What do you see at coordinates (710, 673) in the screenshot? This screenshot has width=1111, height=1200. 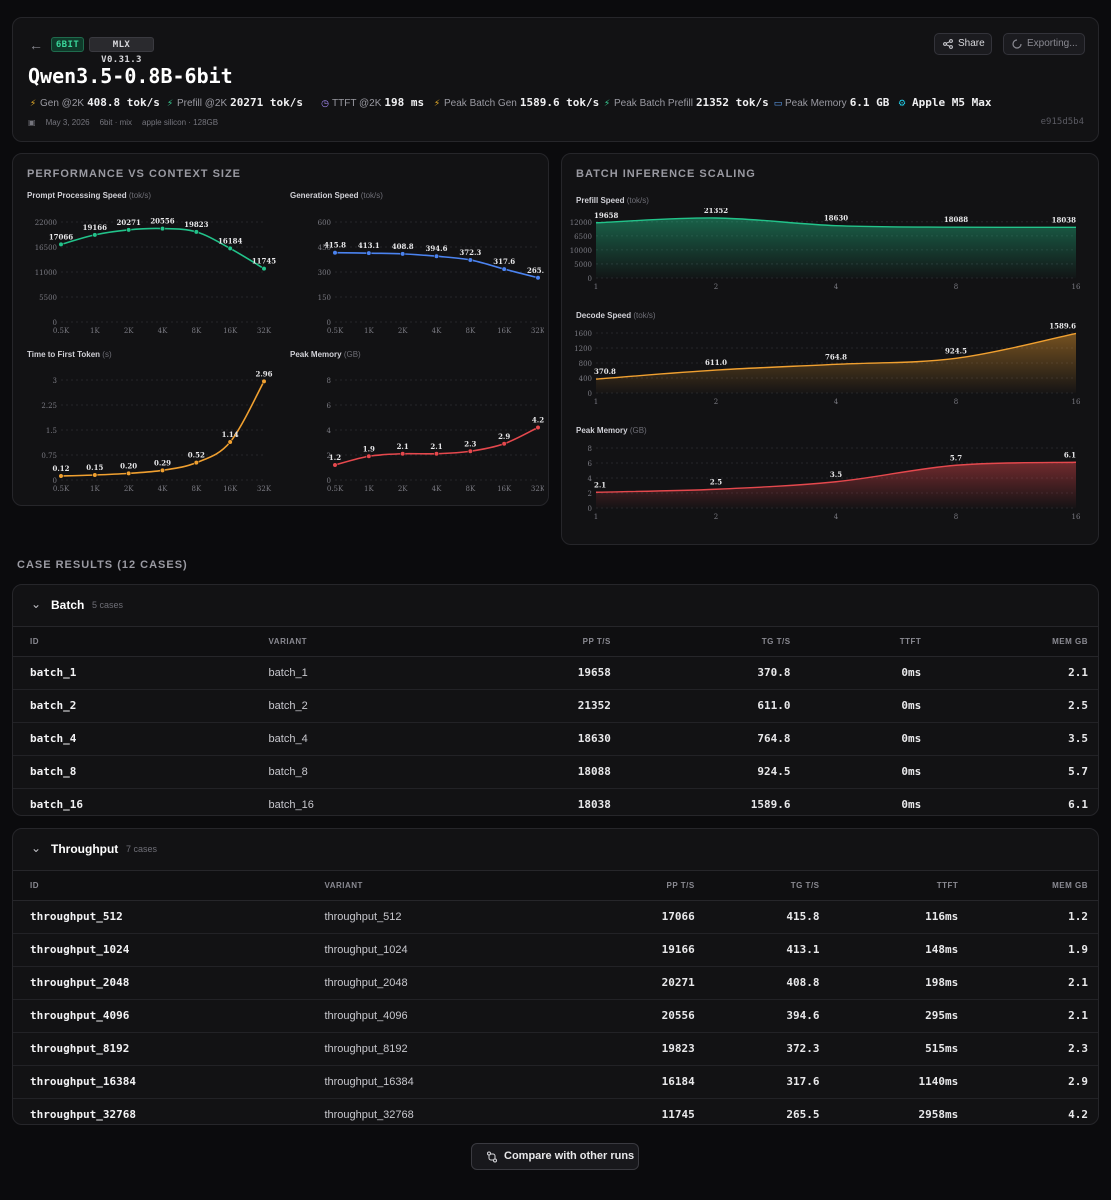 I see `cell-tg: 370.8` at bounding box center [710, 673].